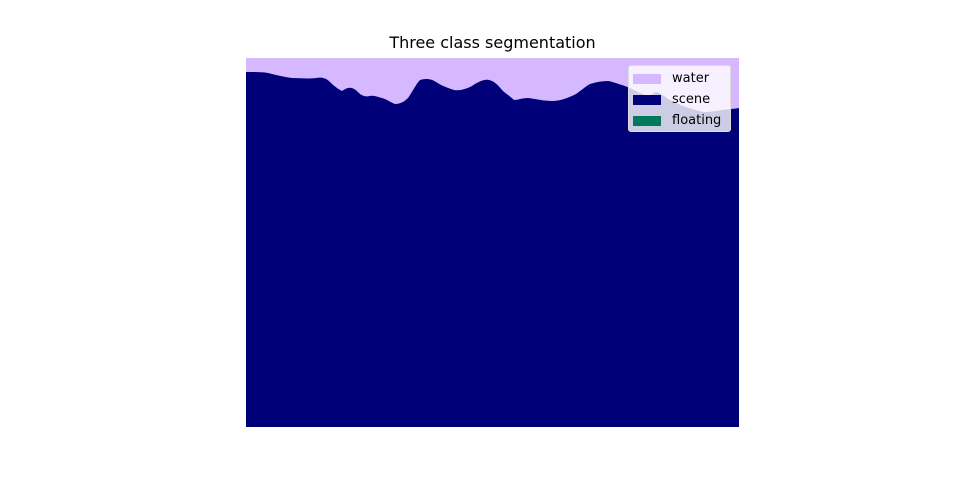  I want to click on legend-entry-scene: scene, so click(681, 99).